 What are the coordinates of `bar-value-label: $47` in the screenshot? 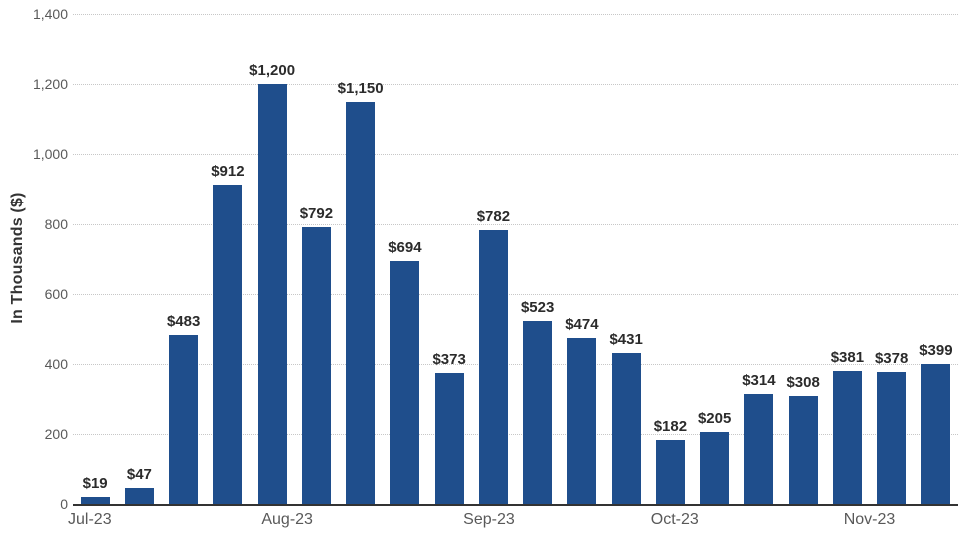 It's located at (139, 474).